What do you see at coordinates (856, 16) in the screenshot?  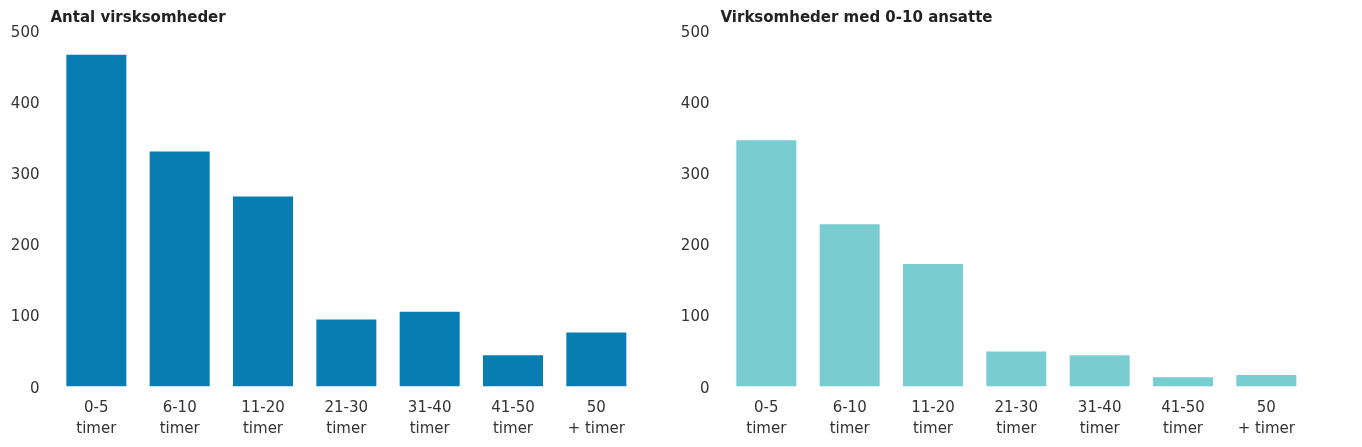 I see `chart-title: Virksomheder med 0-10 ansatte` at bounding box center [856, 16].